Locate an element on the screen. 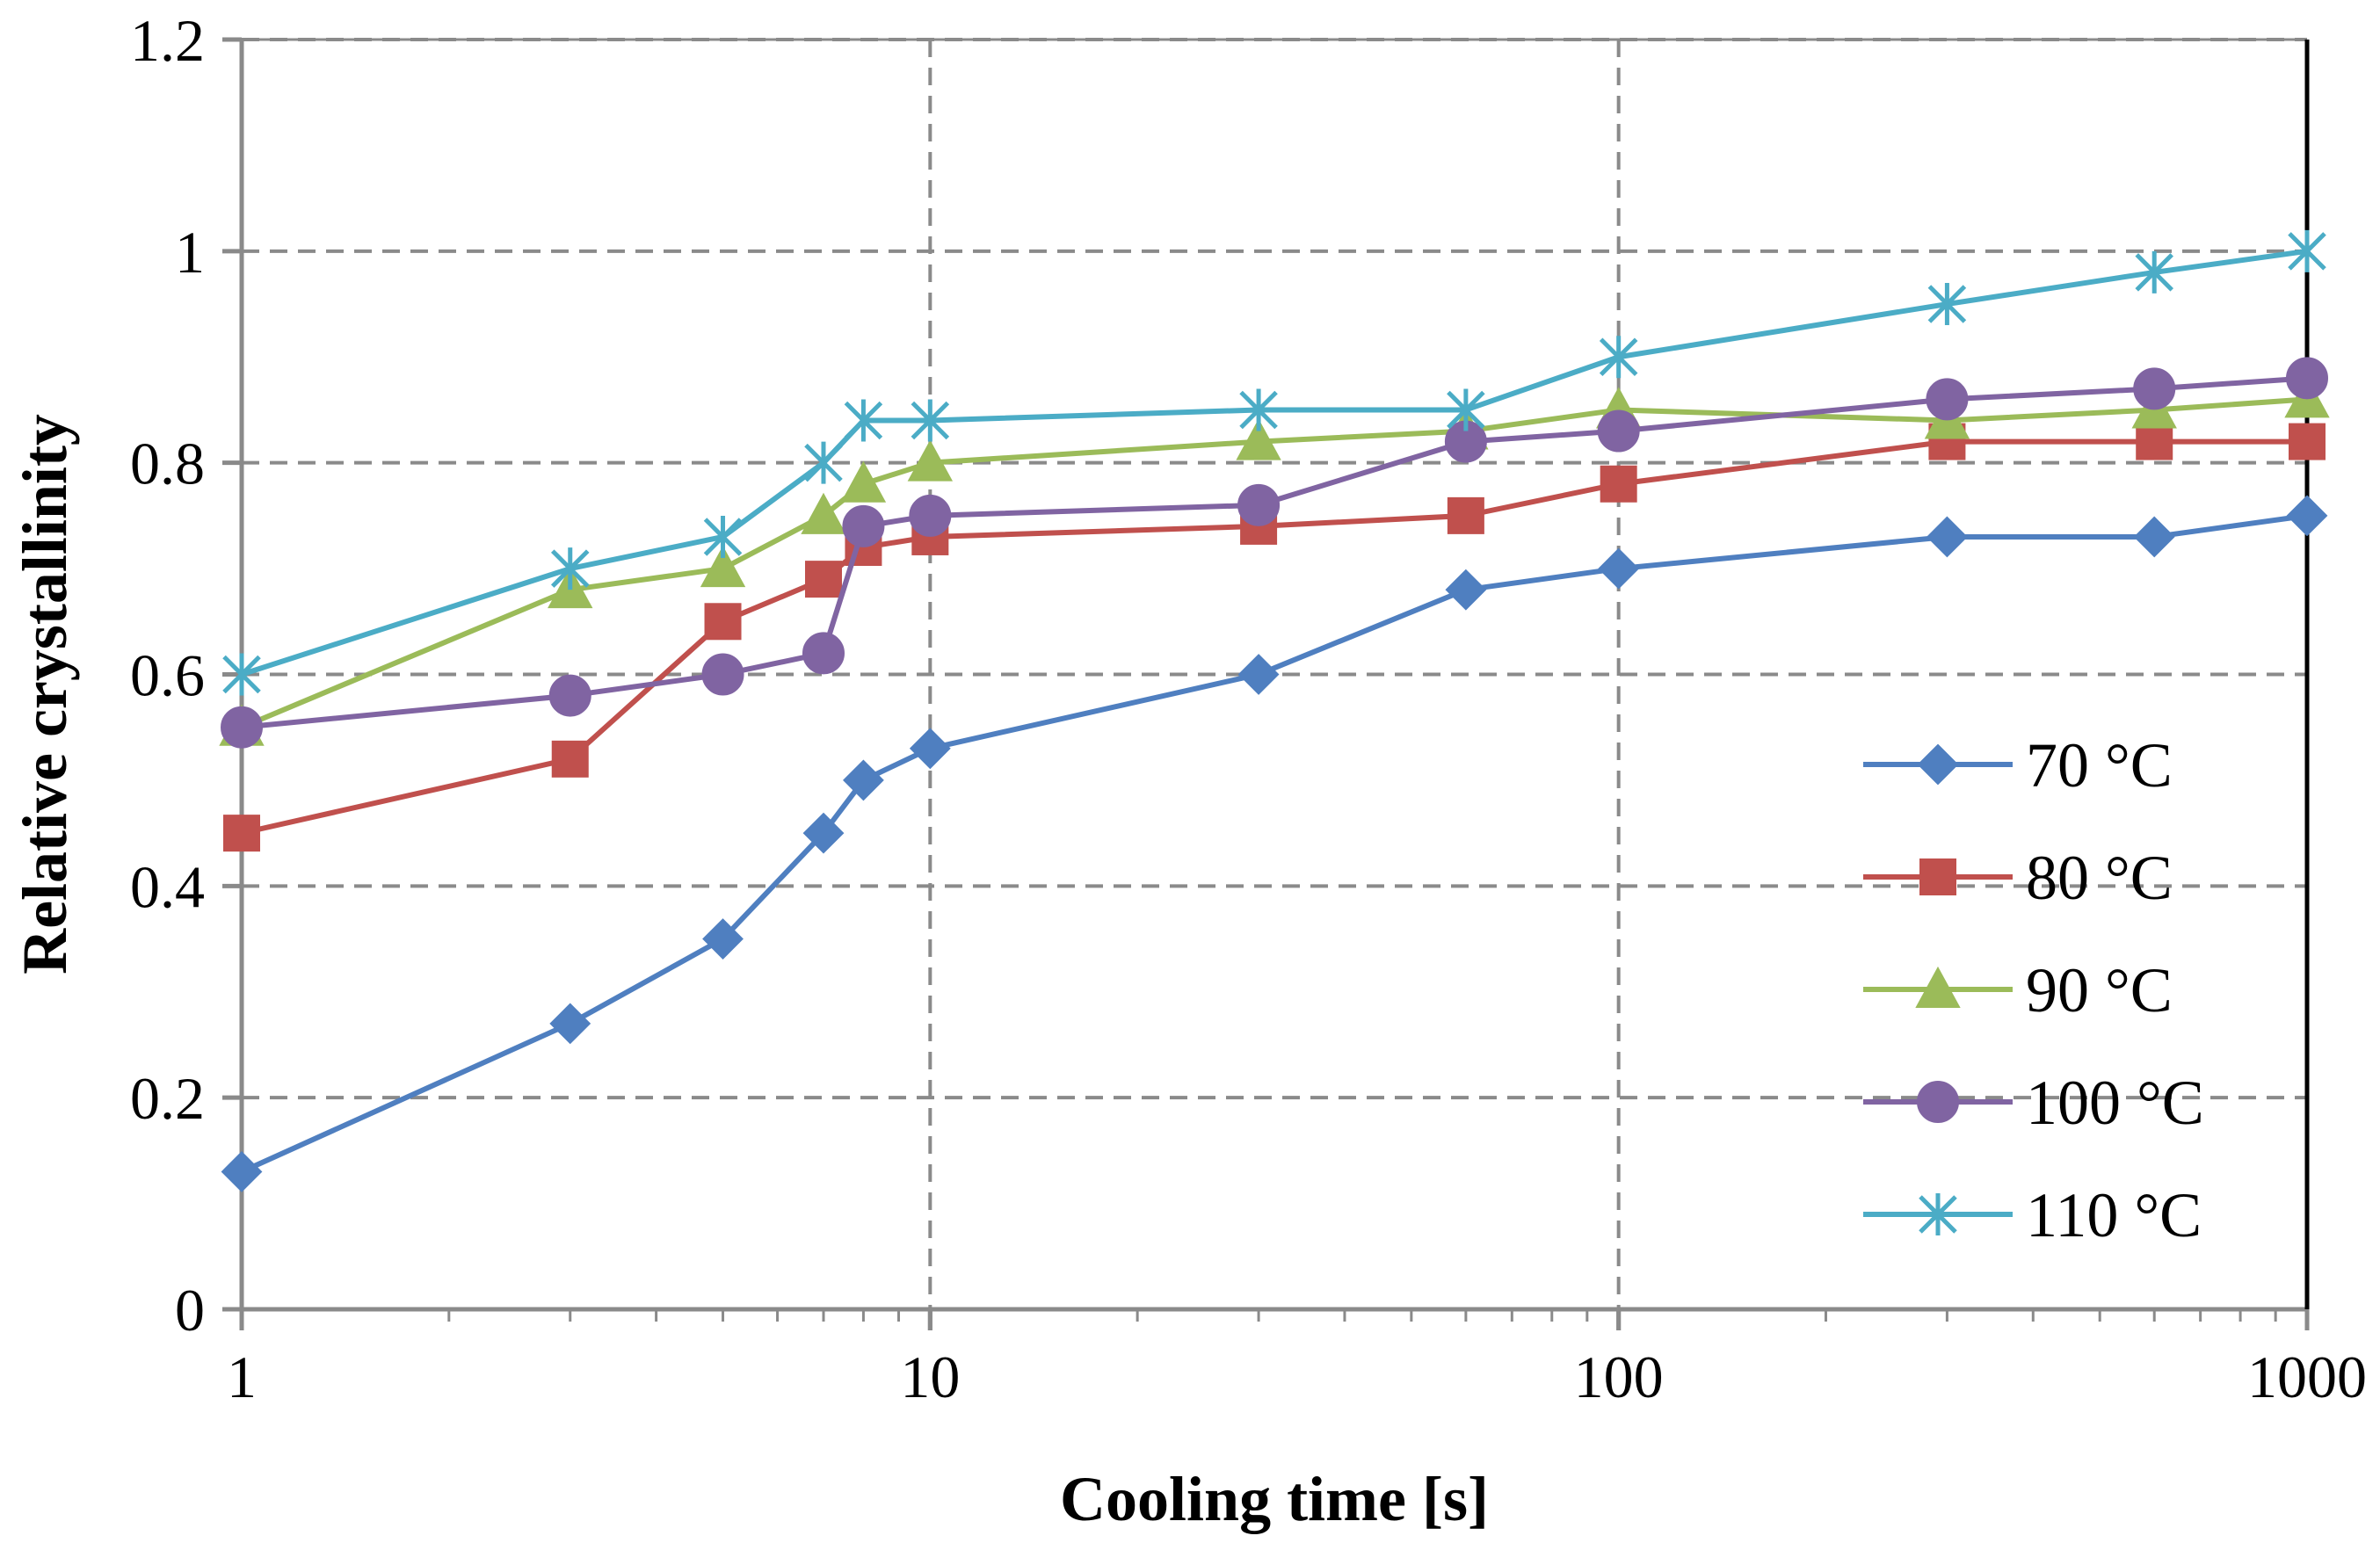  legend-entry: 80 °C is located at coordinates (2018, 878).